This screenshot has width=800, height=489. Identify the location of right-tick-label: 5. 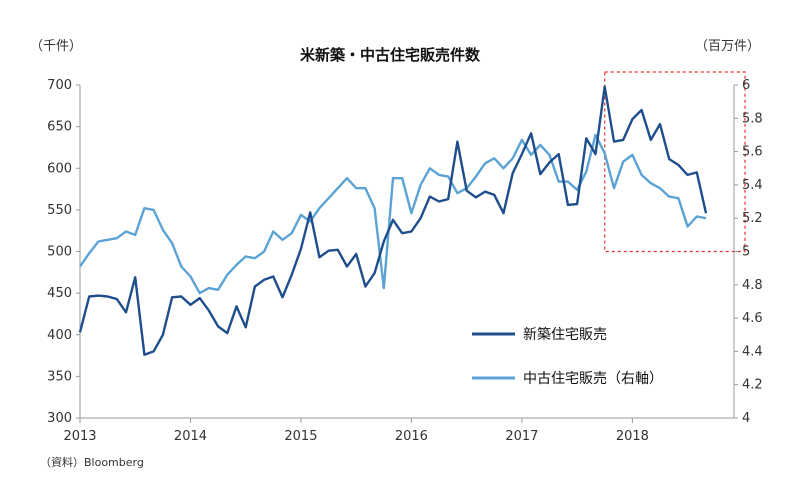
(746, 252).